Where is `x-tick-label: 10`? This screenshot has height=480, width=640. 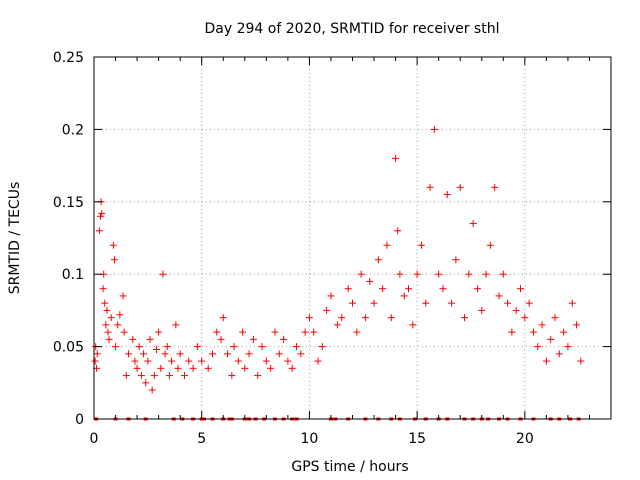 x-tick-label: 10 is located at coordinates (310, 439).